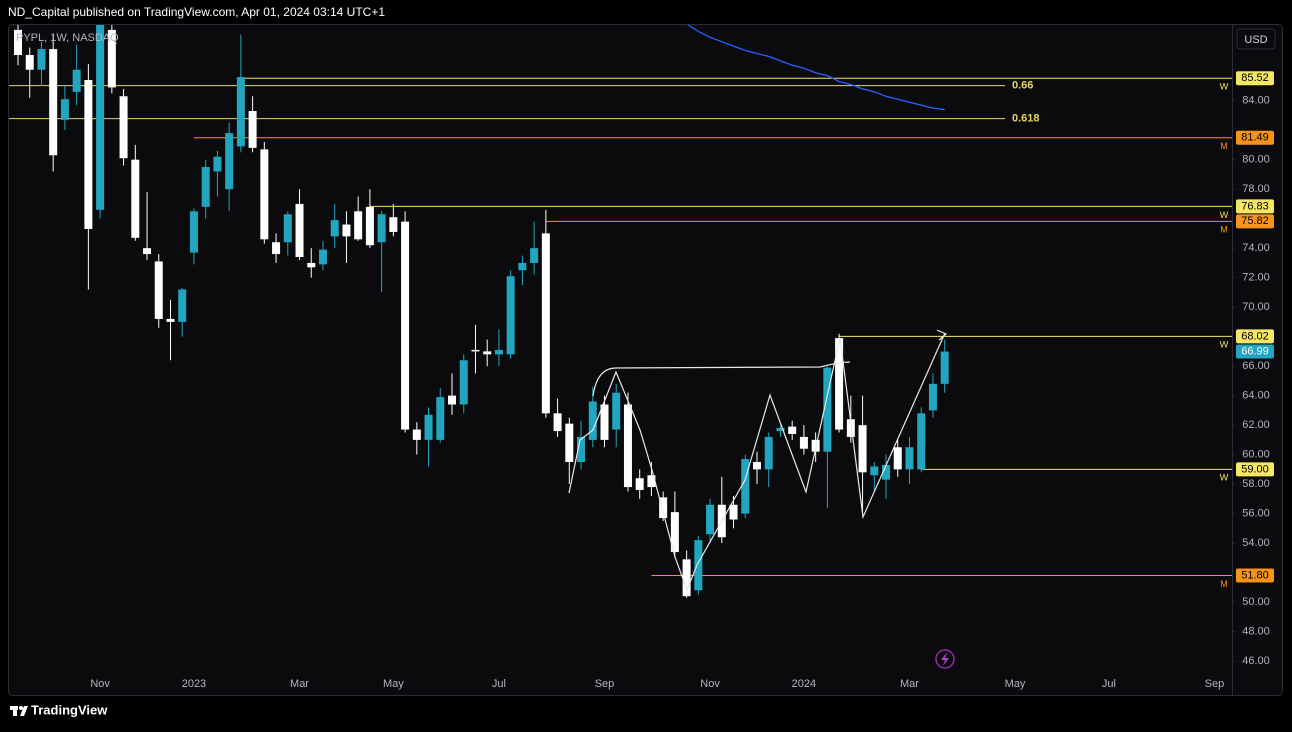 Image resolution: width=1292 pixels, height=732 pixels. Describe the element at coordinates (1026, 119) in the screenshot. I see `fib-label: 0.618` at that location.